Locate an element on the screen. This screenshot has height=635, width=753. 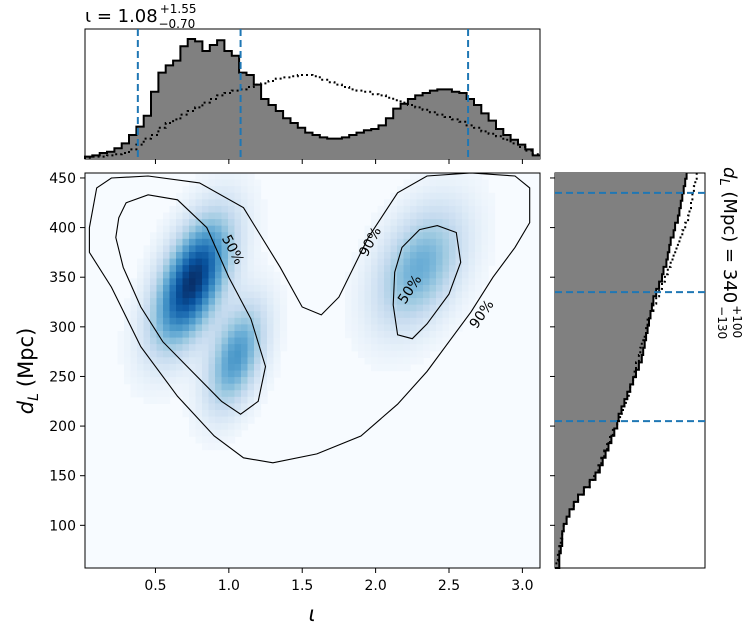
x-tick-label: 1.5 is located at coordinates (302, 586).